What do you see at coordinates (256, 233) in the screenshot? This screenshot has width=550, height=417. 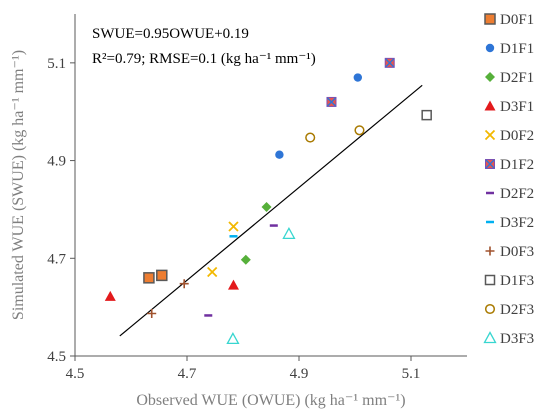 I see `series-d2f1` at bounding box center [256, 233].